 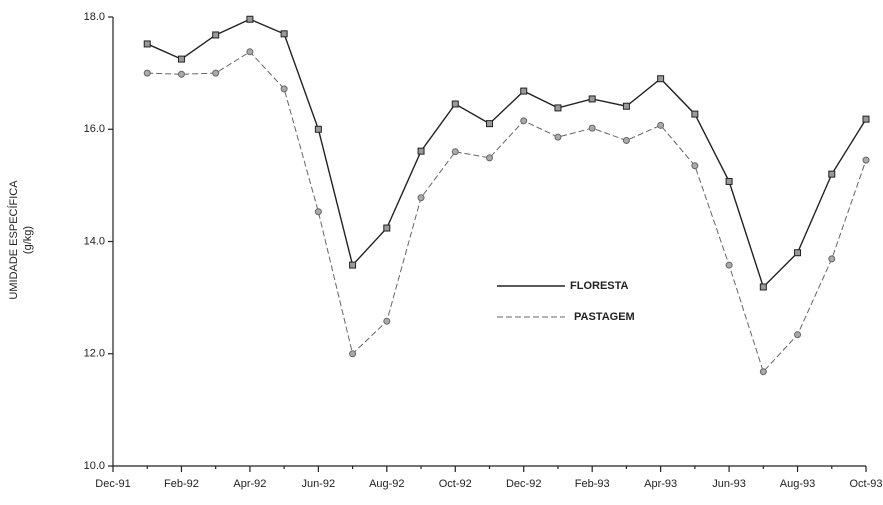 What do you see at coordinates (599, 286) in the screenshot?
I see `legend-label: FLORESTA` at bounding box center [599, 286].